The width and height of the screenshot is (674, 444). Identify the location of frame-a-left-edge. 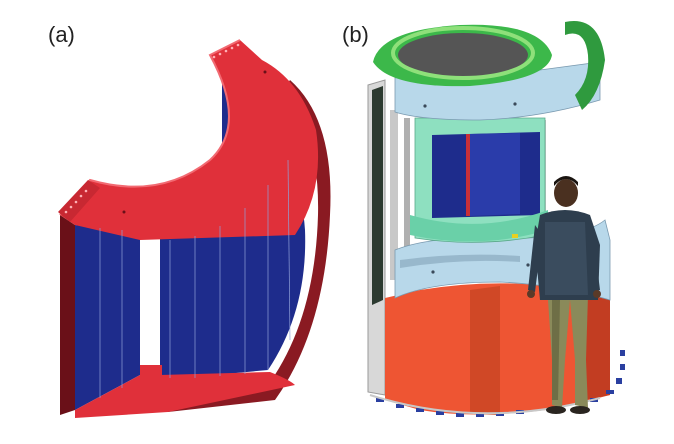
(67, 315).